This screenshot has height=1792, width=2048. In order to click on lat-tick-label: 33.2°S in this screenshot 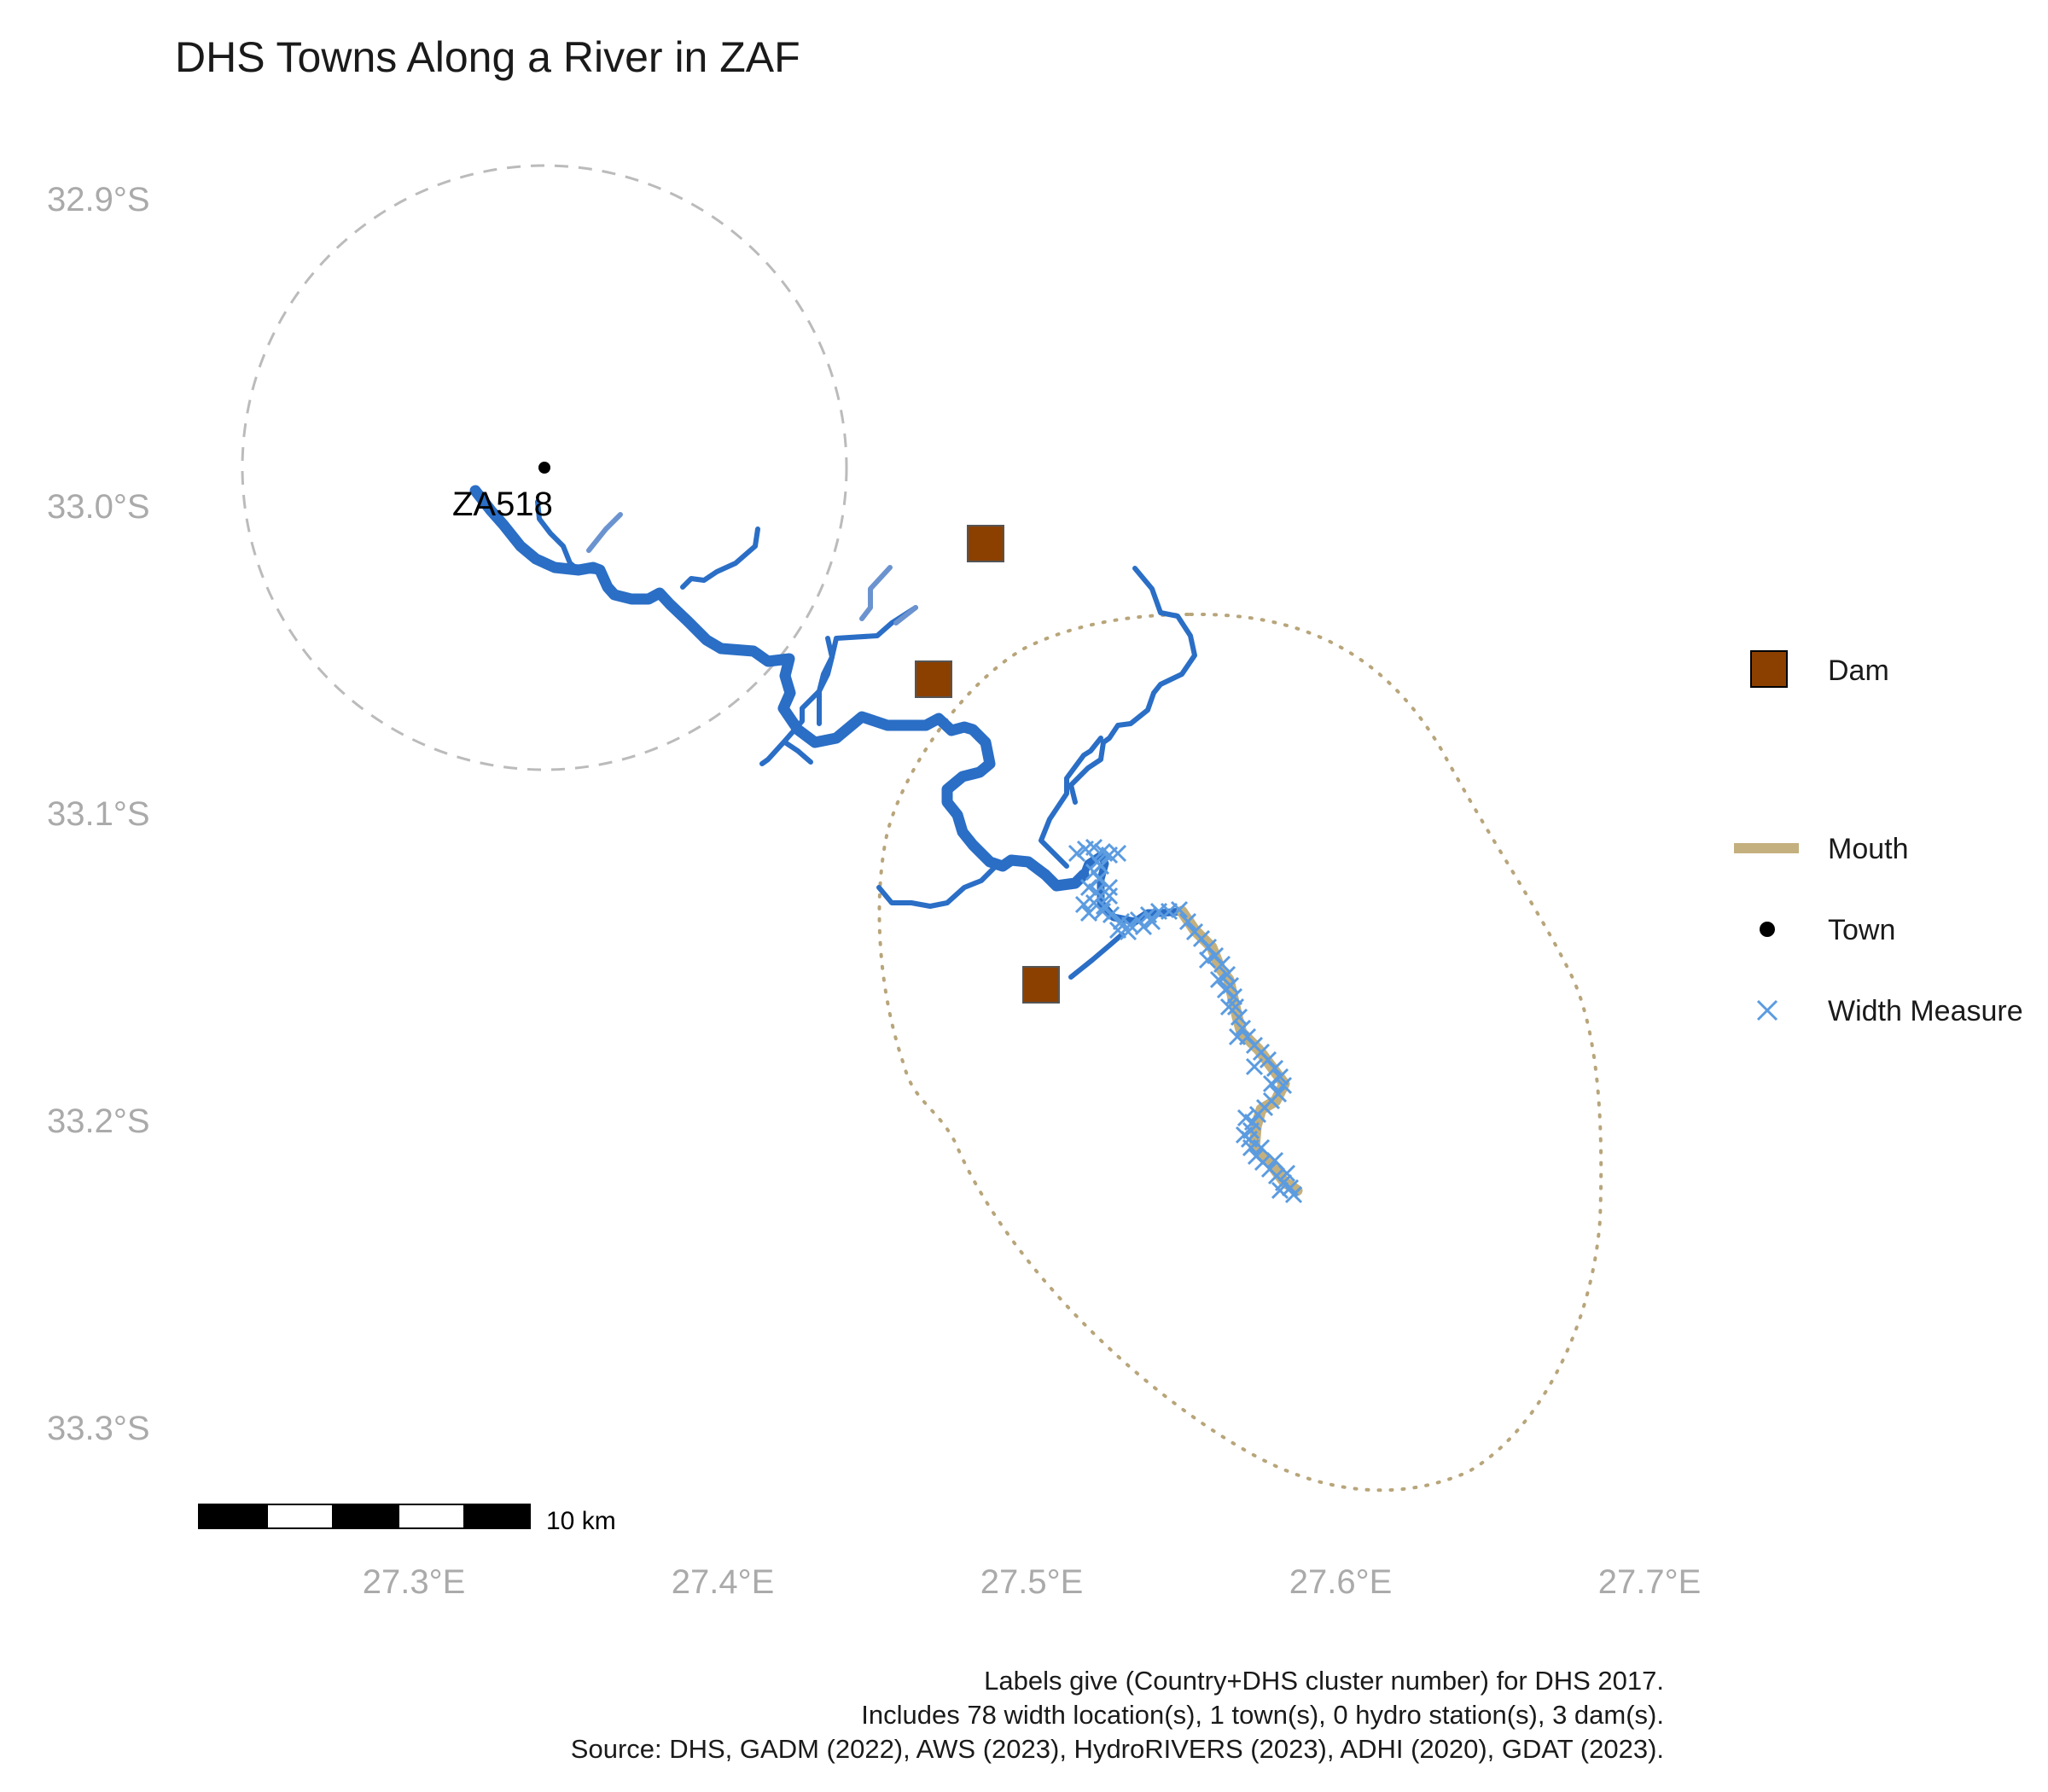, I will do `click(98, 1121)`.